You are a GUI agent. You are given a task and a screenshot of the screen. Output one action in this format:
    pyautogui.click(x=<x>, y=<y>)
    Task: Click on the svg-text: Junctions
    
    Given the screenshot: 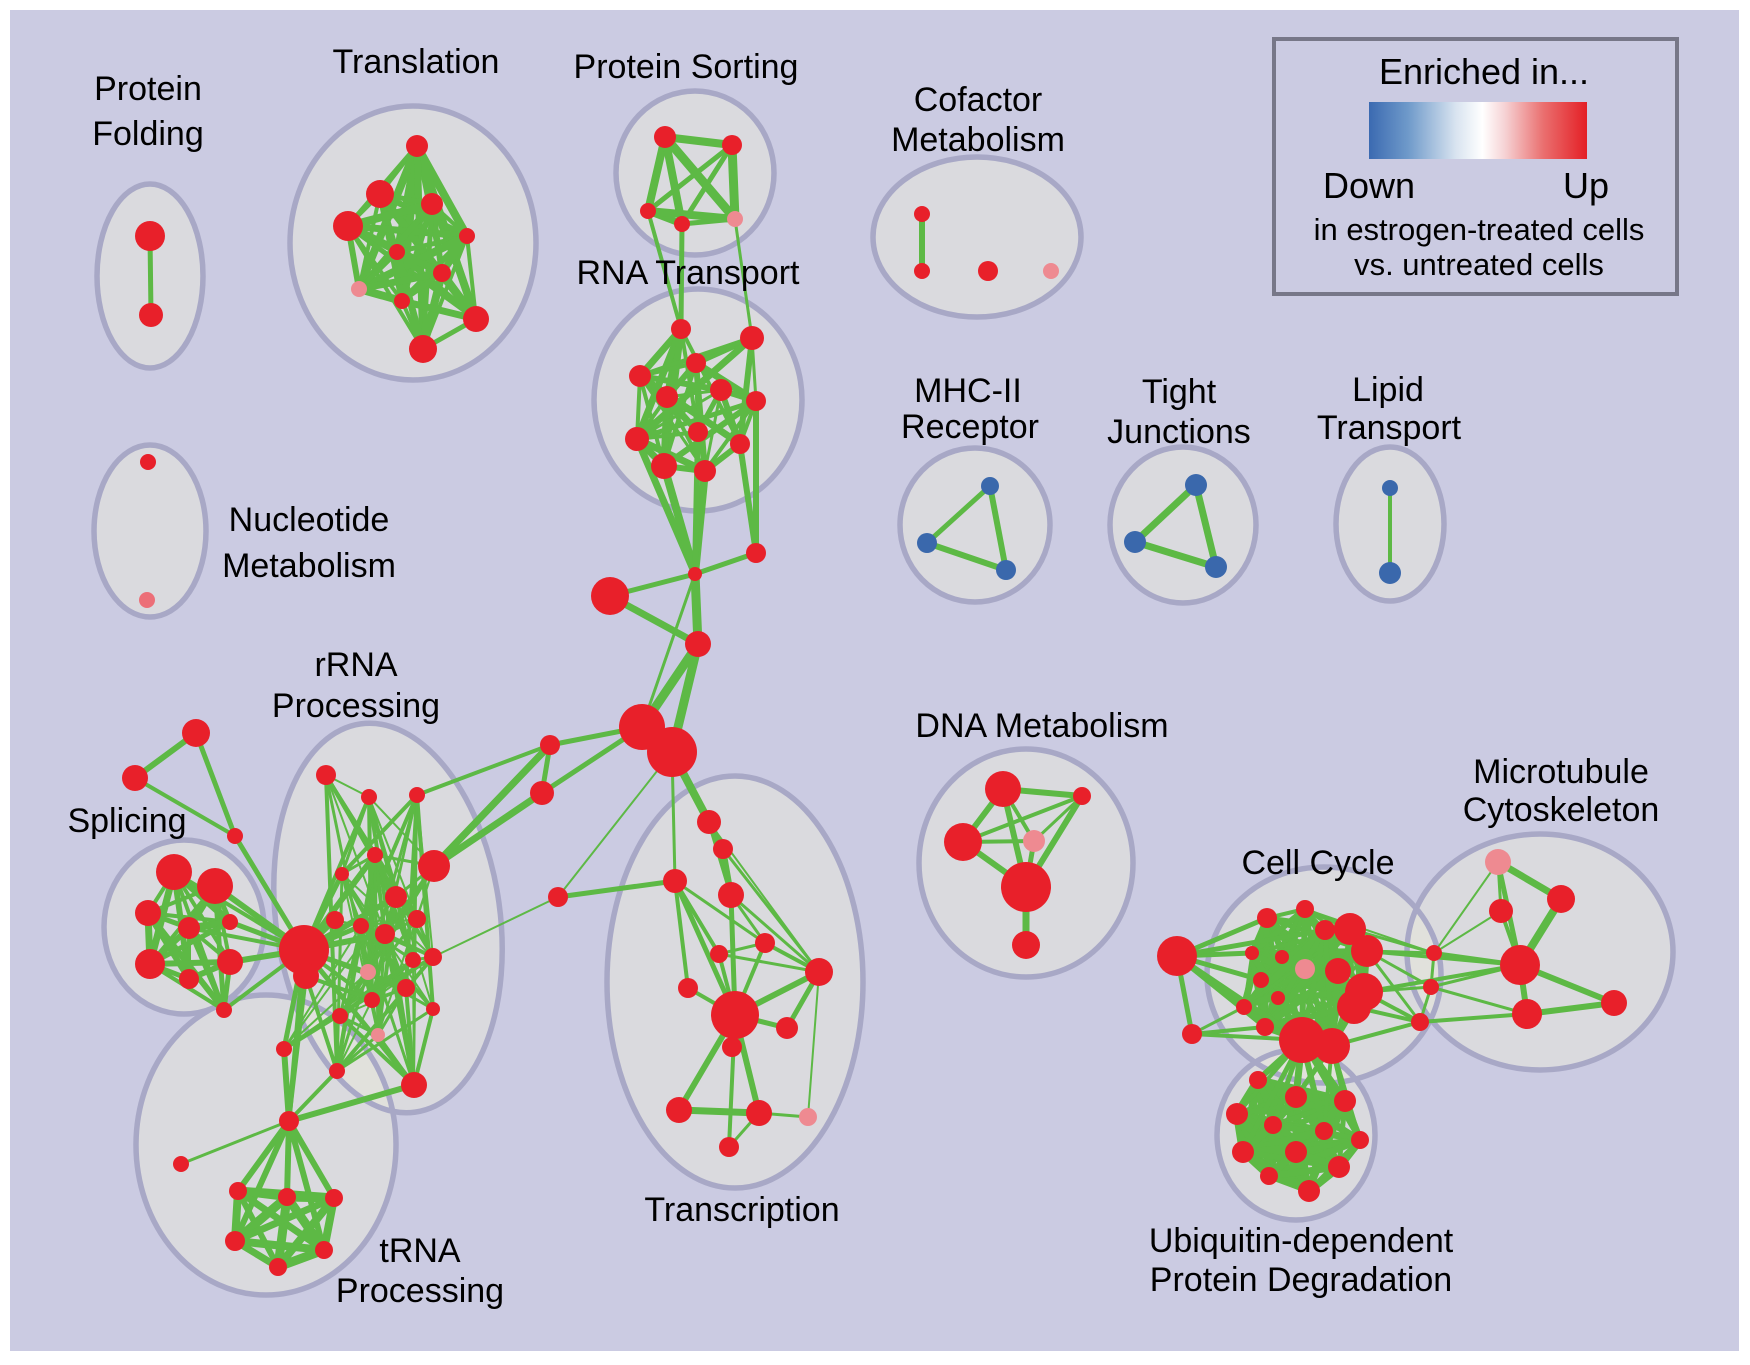 What is the action you would take?
    pyautogui.click(x=1179, y=432)
    